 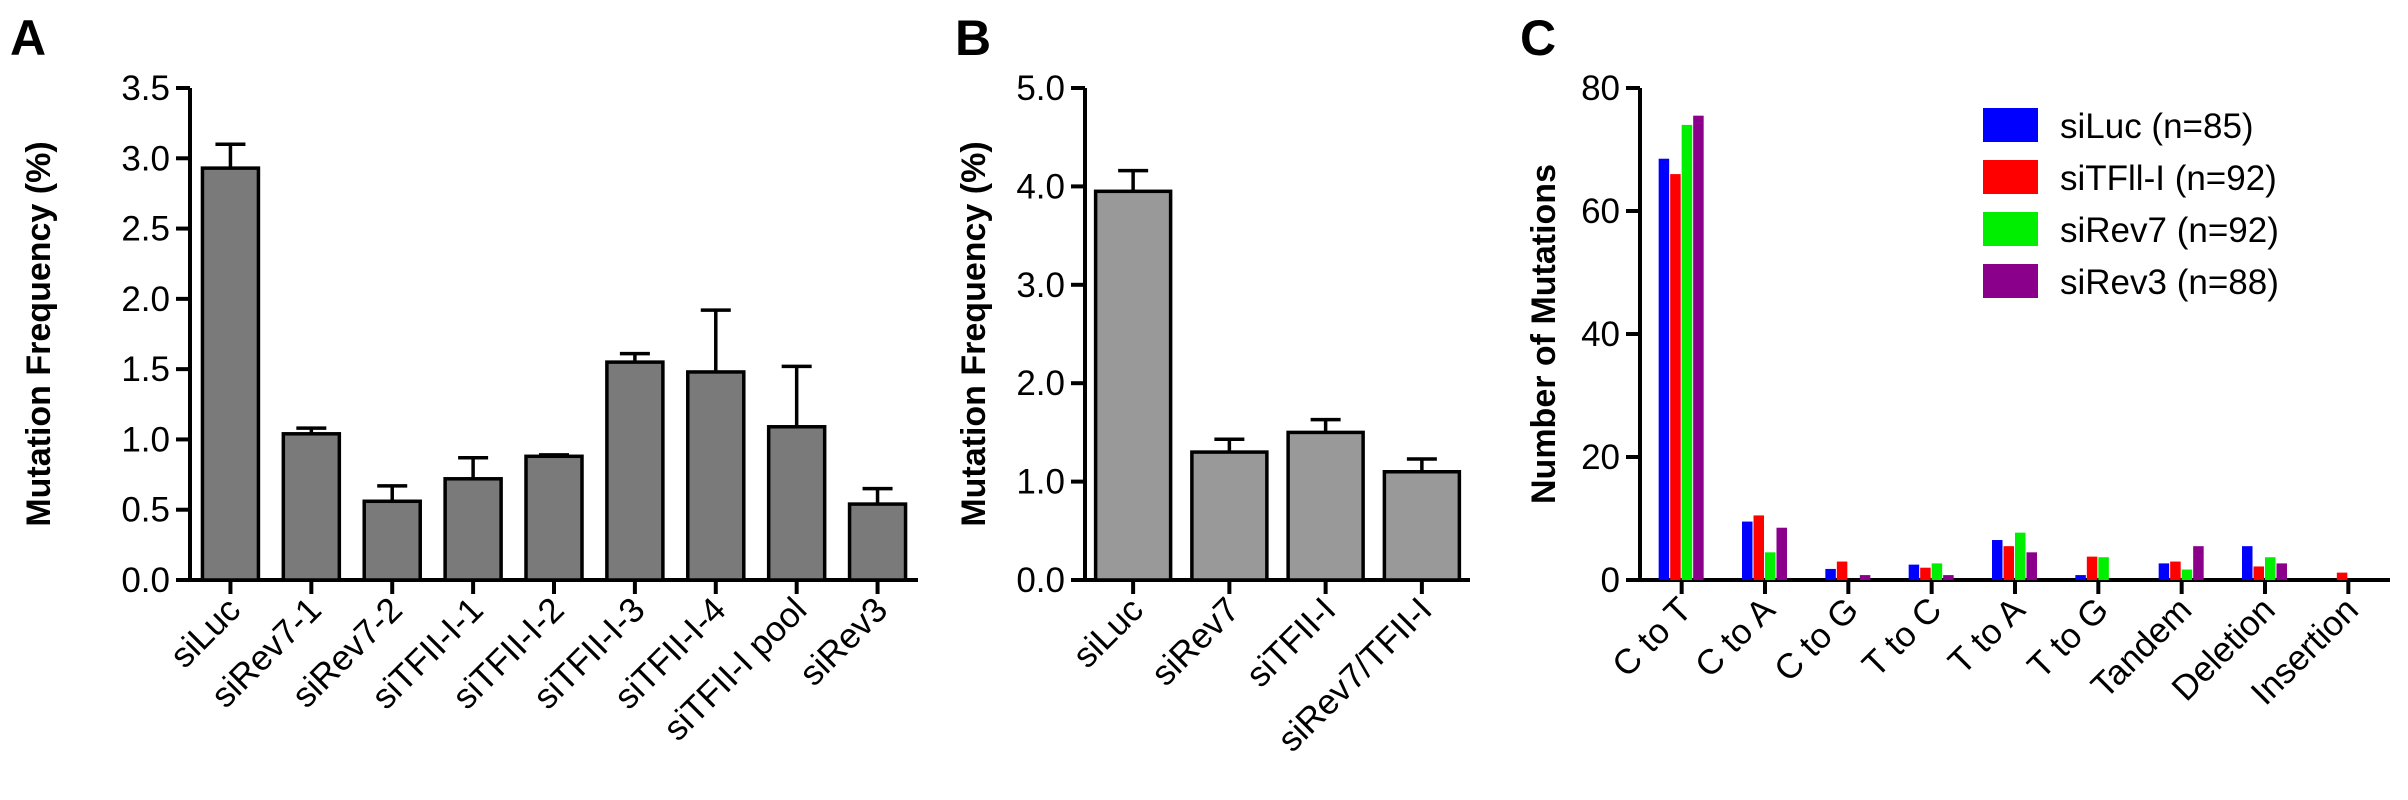 What do you see at coordinates (843, 641) in the screenshot?
I see `x-tick-label: siRev3` at bounding box center [843, 641].